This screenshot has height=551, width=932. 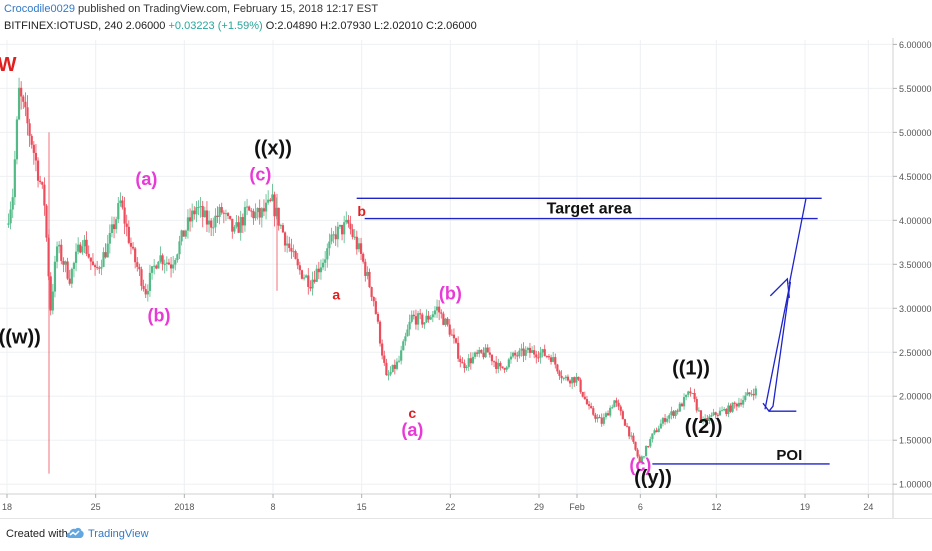 I want to click on author-link: Crocodile0029, so click(x=39, y=9).